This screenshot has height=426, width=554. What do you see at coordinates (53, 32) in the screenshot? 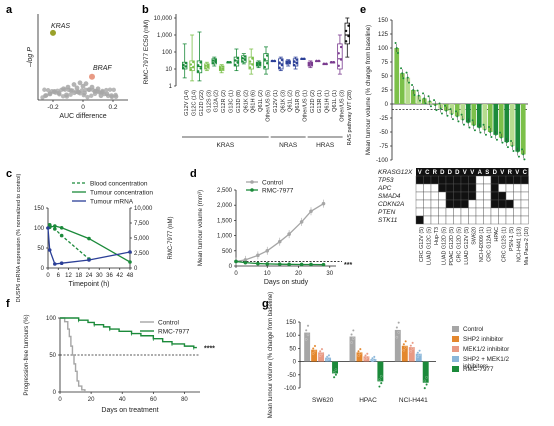
I see `scatter-point-kras` at bounding box center [53, 32].